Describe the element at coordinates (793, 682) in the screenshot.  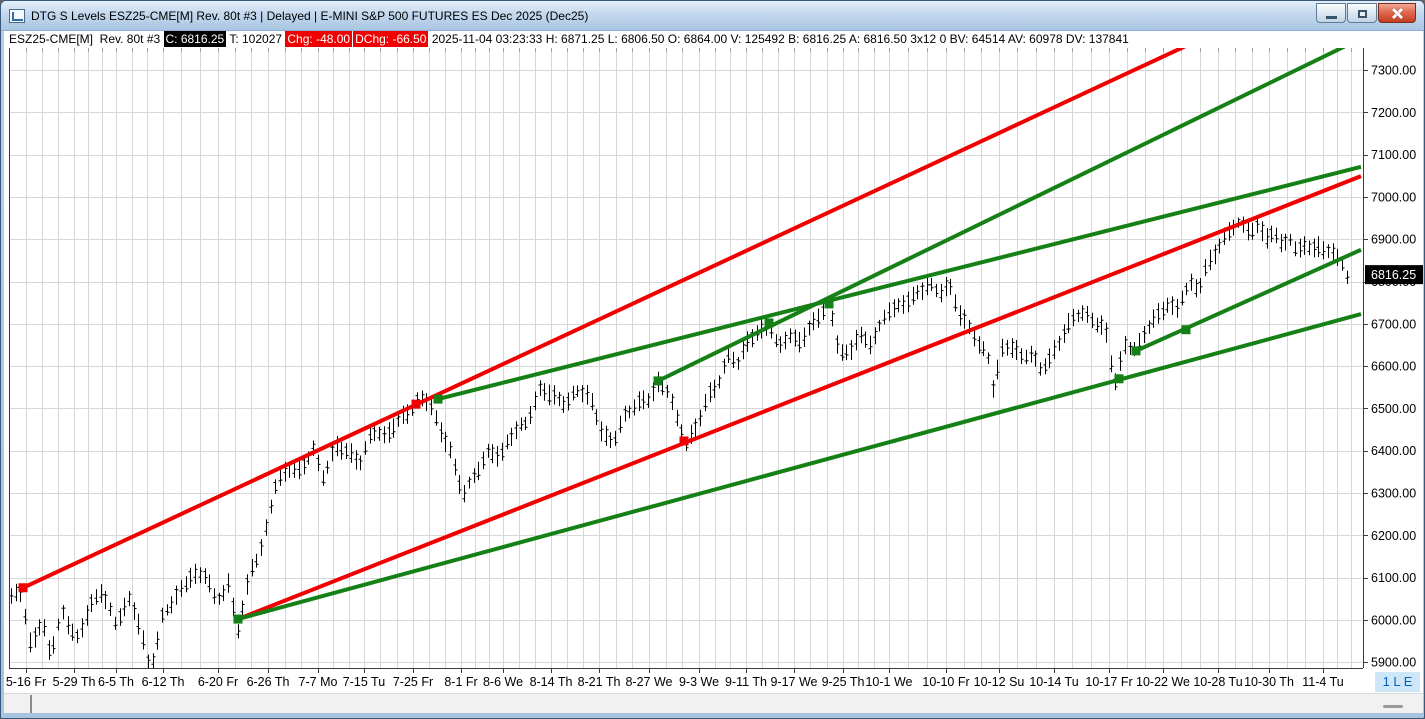
I see `svg-text: 9-17 We` at that location.